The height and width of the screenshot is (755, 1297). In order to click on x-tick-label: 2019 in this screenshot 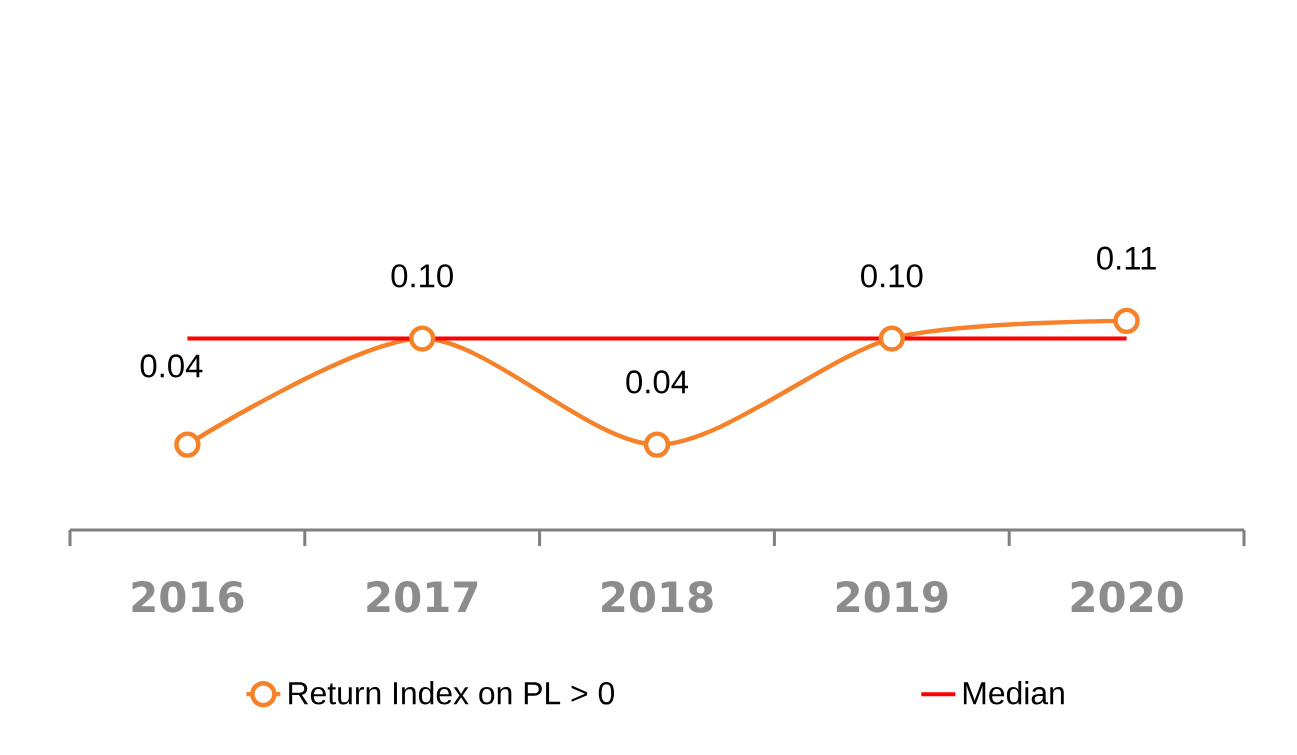, I will do `click(892, 597)`.